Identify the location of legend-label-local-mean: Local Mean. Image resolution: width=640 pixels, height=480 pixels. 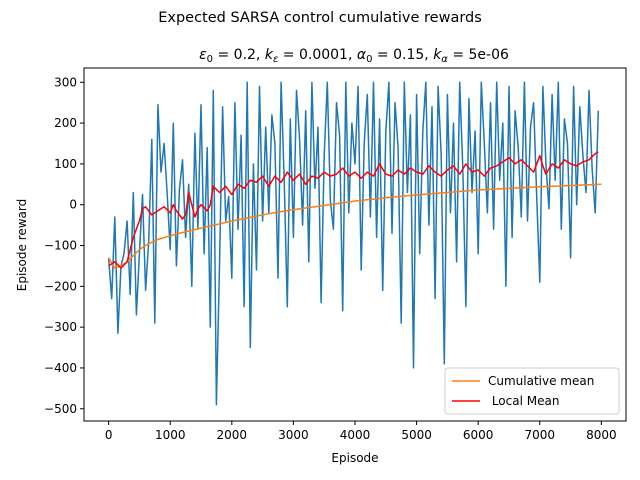
(523, 401).